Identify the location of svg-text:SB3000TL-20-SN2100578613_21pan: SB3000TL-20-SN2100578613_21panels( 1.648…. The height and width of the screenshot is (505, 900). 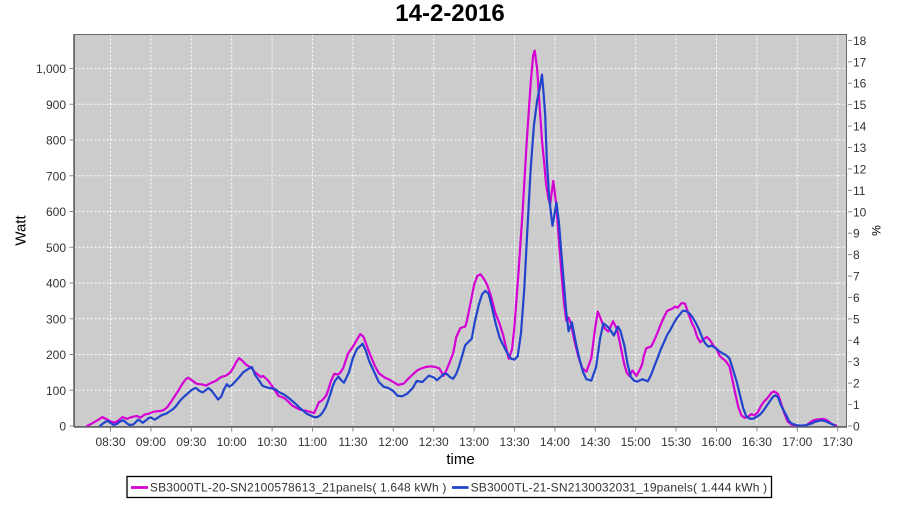
(298, 488).